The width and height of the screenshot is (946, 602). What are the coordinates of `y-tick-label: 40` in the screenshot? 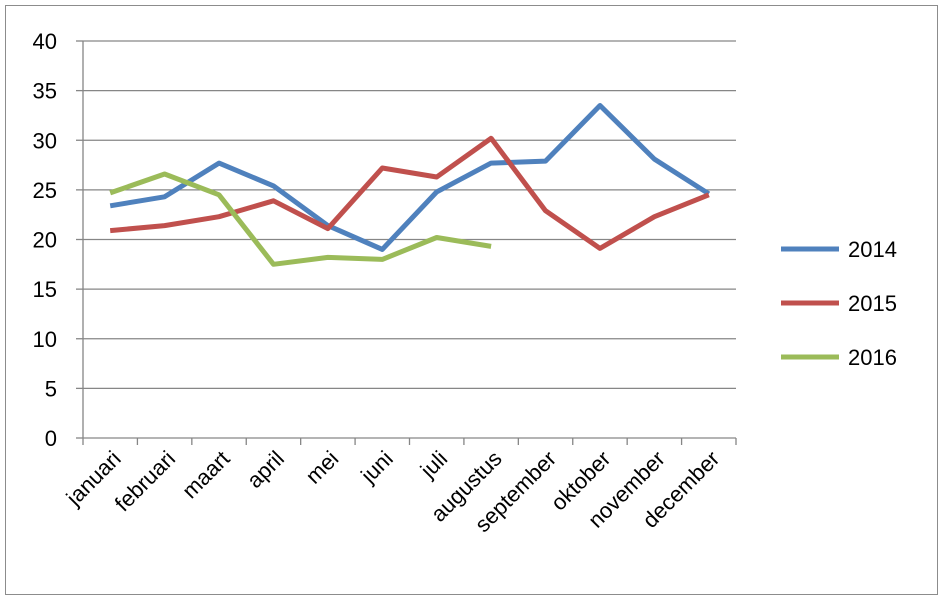 It's located at (45, 41).